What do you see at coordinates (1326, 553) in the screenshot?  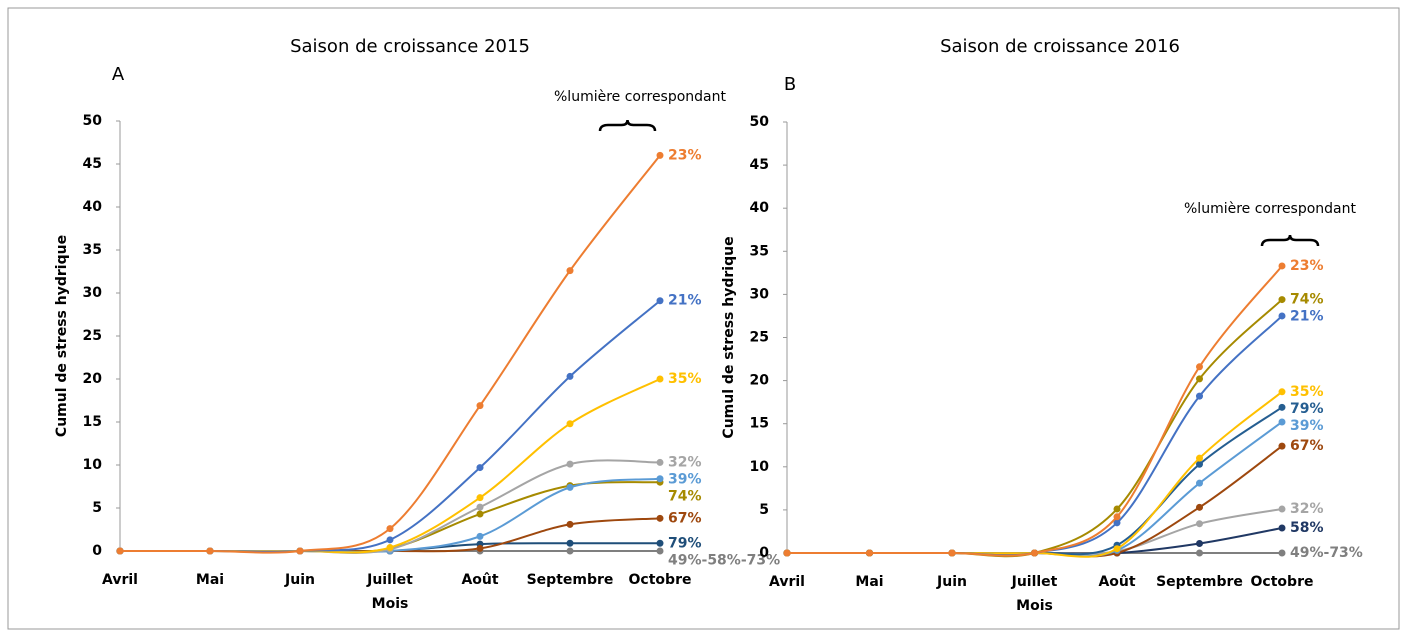 I see `series-label: 49%-73%` at bounding box center [1326, 553].